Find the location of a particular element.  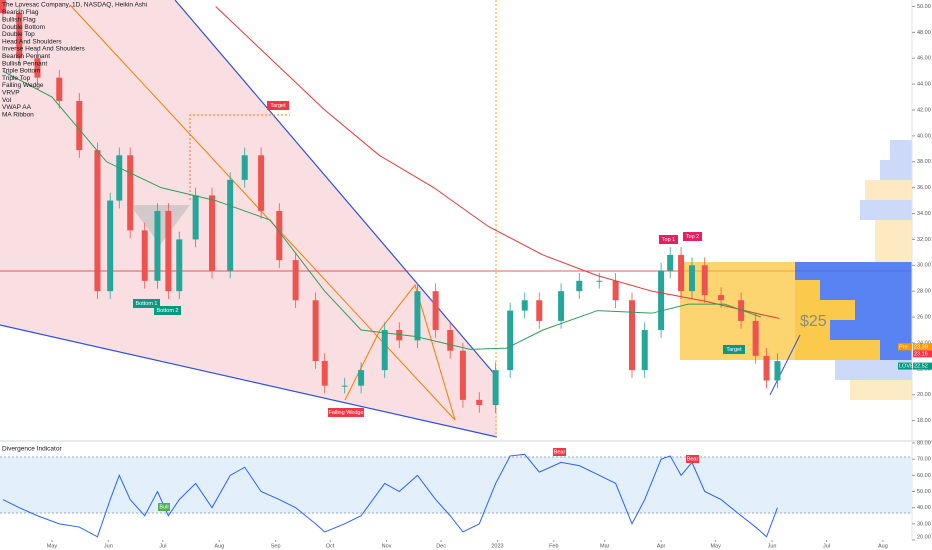

price-target: $25 is located at coordinates (813, 321).